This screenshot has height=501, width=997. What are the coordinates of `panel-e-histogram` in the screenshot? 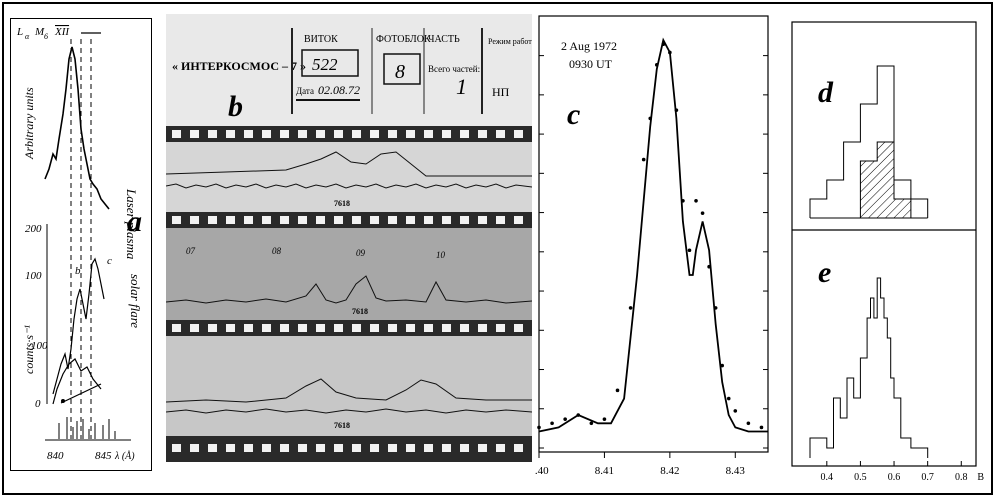 It's located at (869, 367).